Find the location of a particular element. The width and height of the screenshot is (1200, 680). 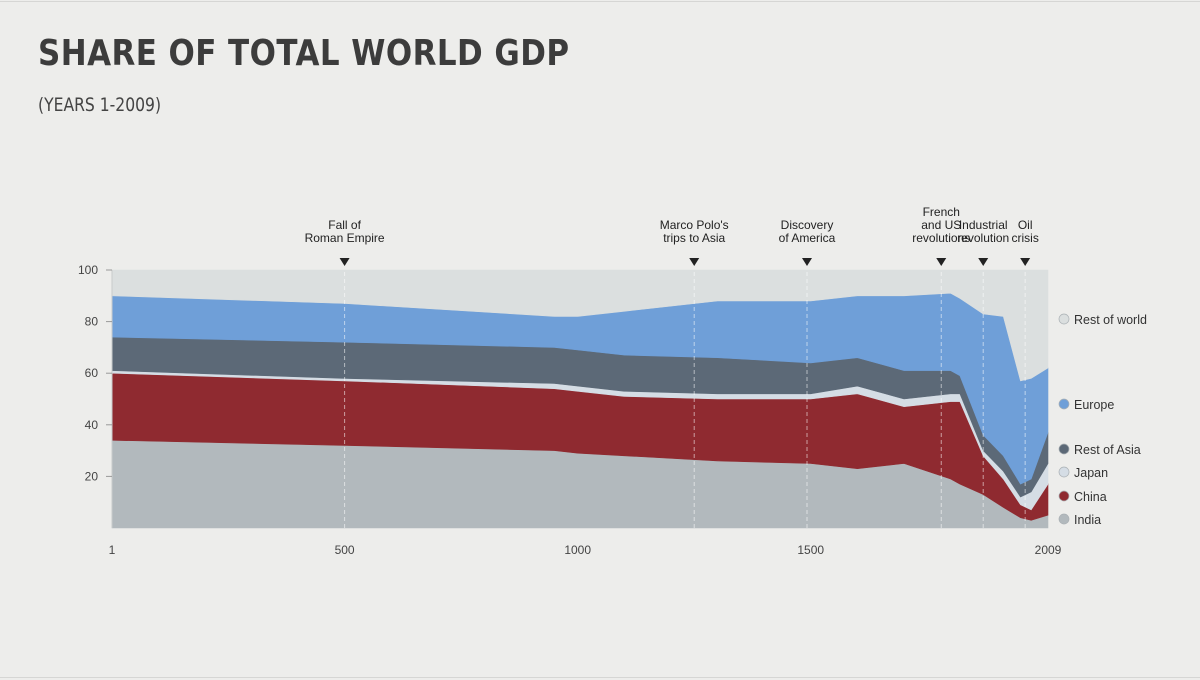

legend-swatch-rest-of-asia is located at coordinates (1064, 449).